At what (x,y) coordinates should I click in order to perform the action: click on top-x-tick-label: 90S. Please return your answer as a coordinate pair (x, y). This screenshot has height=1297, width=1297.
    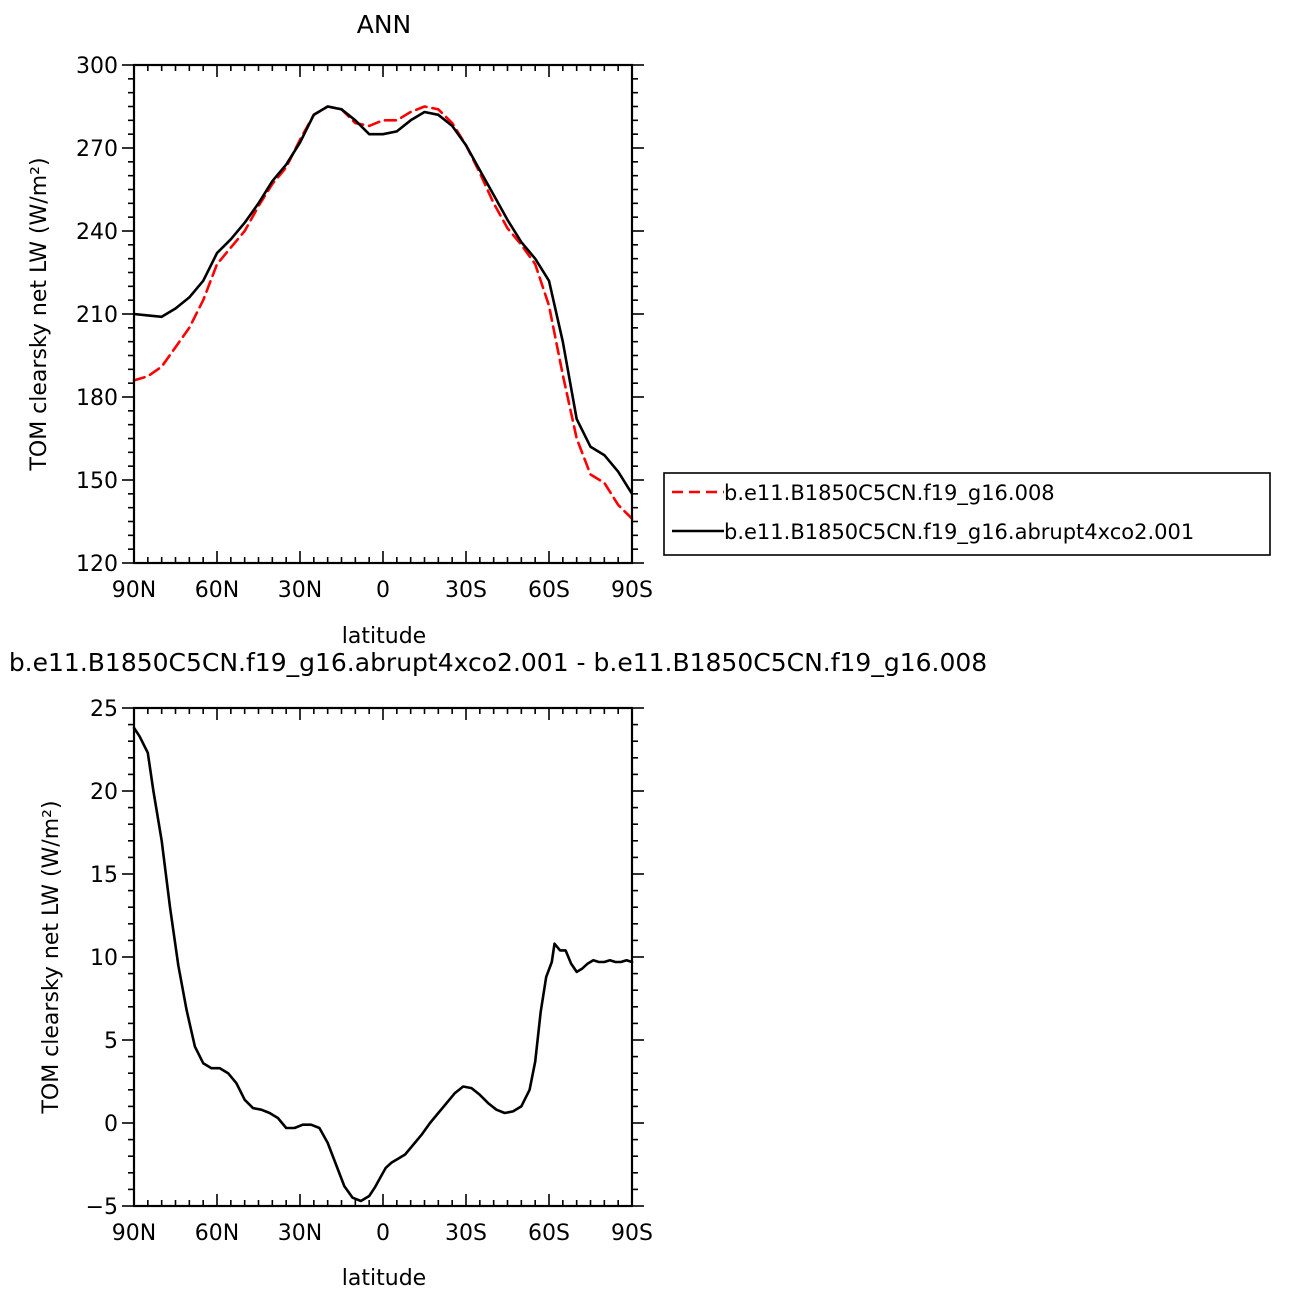
    Looking at the image, I should click on (632, 590).